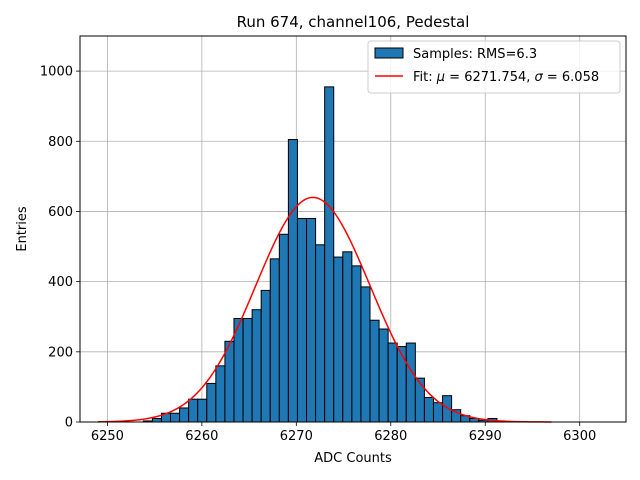 The height and width of the screenshot is (480, 640). Describe the element at coordinates (60, 282) in the screenshot. I see `y-tick-label: 400` at that location.